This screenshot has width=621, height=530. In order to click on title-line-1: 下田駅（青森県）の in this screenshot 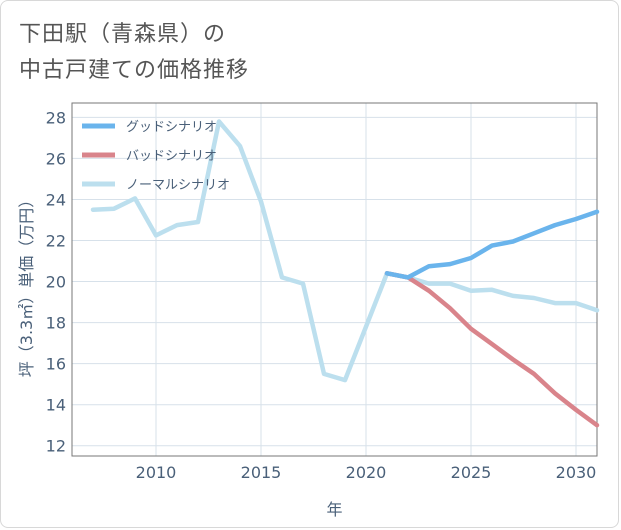, I will do `click(123, 34)`.